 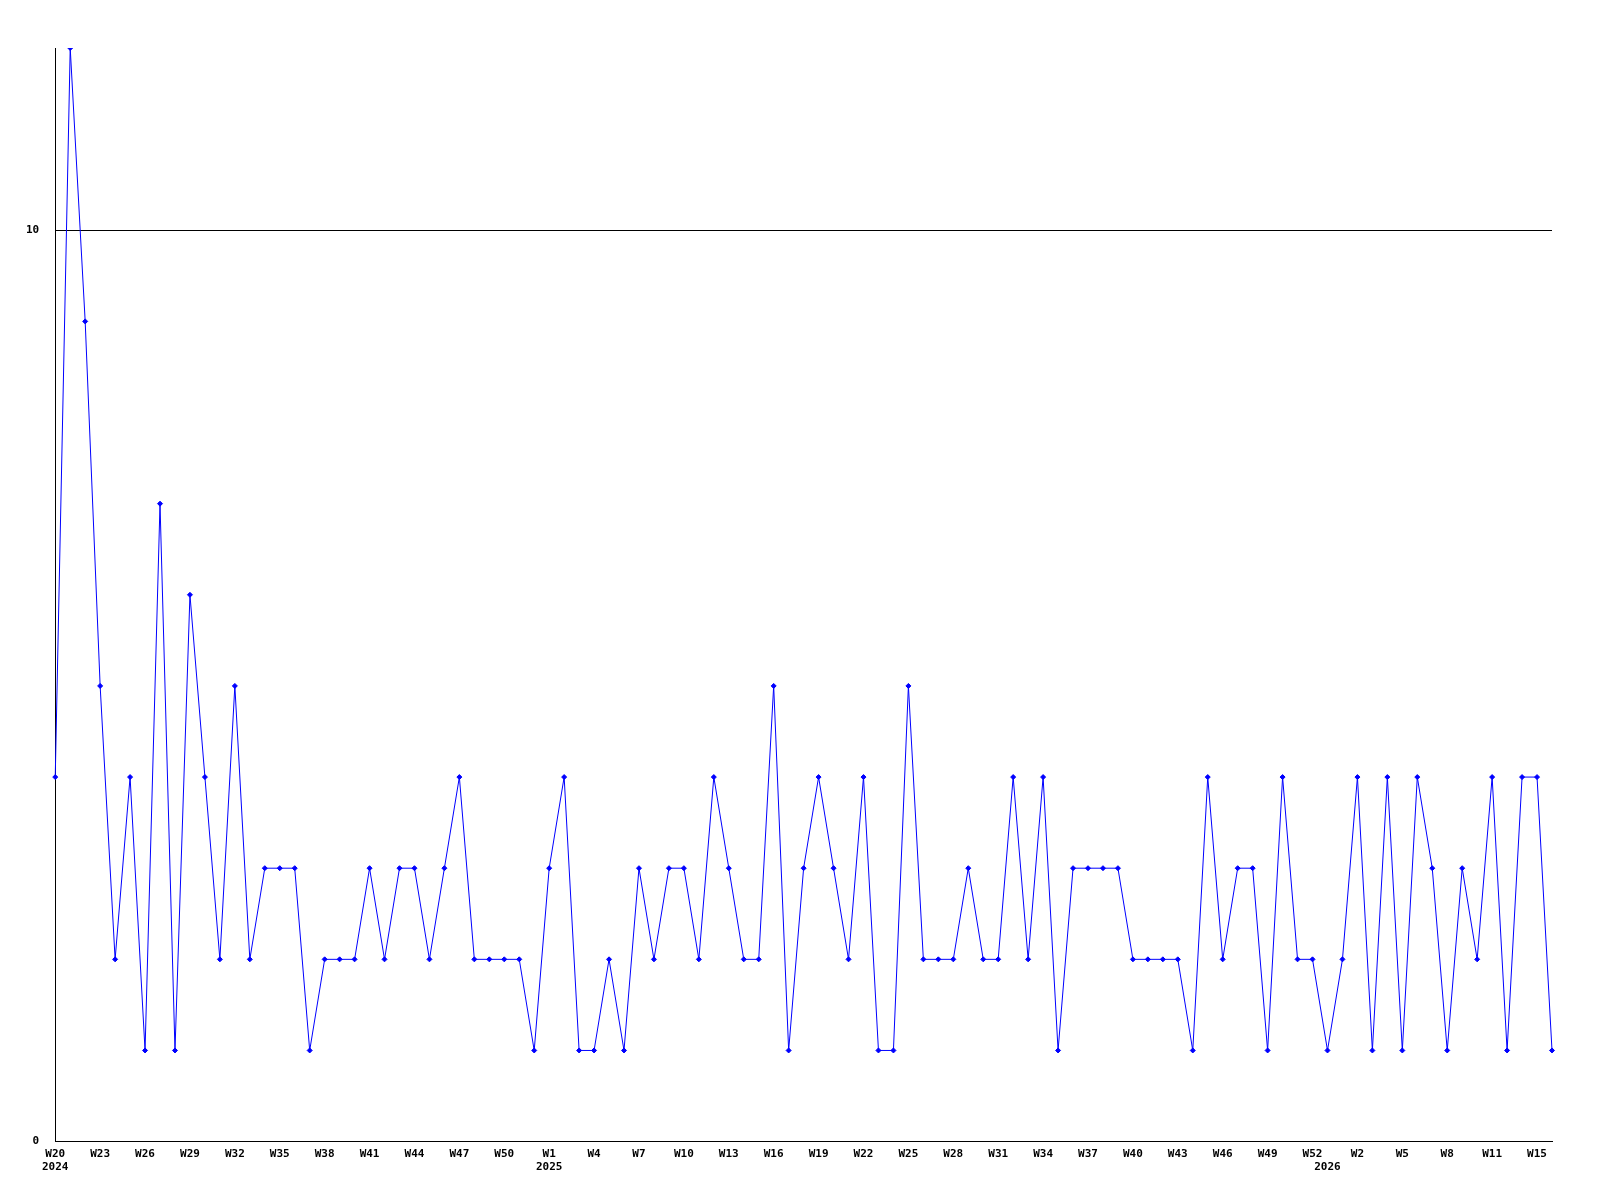 I want to click on x-tick-label: W43, so click(x=1177, y=1154).